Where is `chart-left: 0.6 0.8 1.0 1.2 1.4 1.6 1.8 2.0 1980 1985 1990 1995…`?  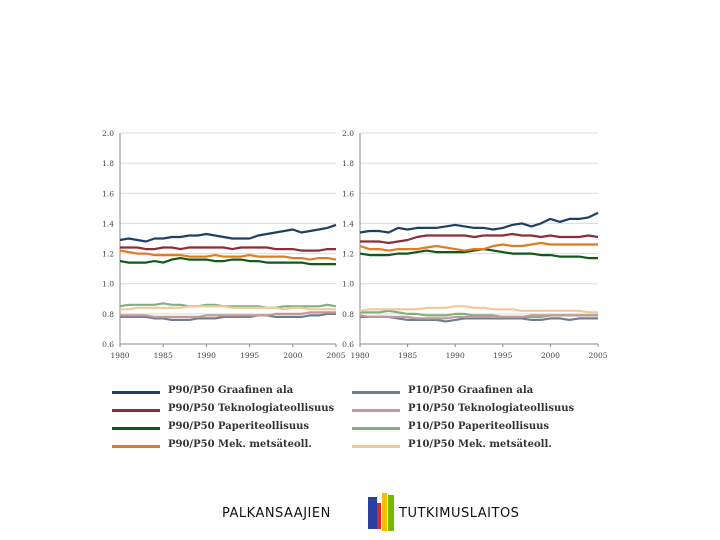 chart-left: 0.6 0.8 1.0 1.2 1.4 1.6 1.8 2.0 1980 1985 1990 1995… is located at coordinates (224, 244).